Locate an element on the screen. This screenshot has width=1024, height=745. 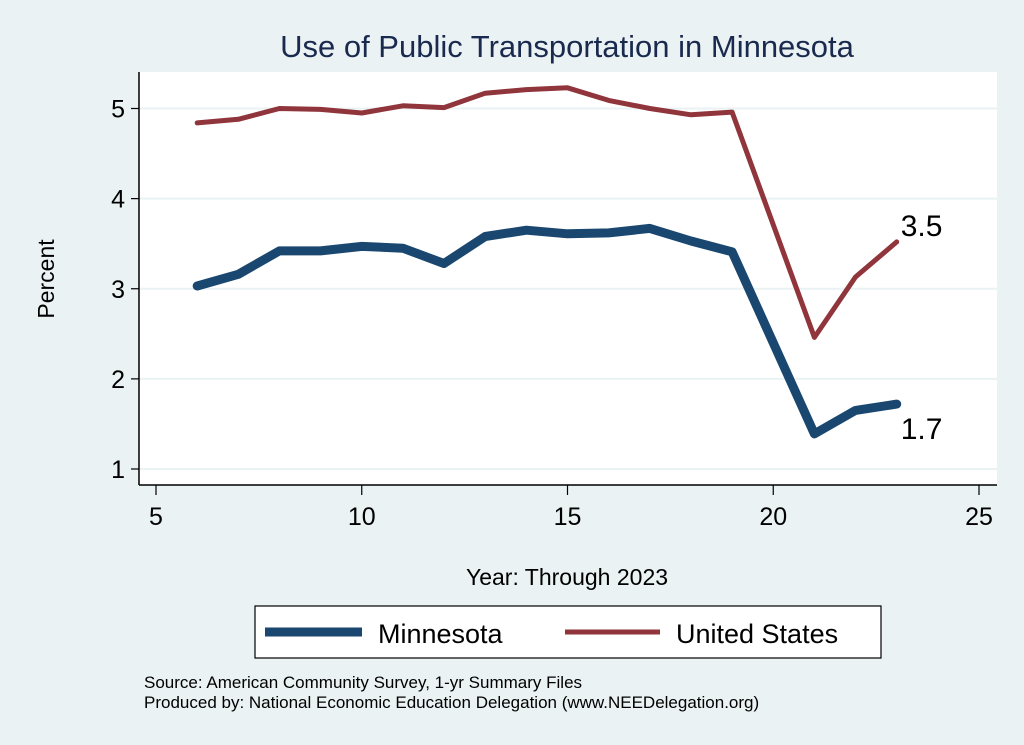
y-tick-label: 1 is located at coordinates (118, 470).